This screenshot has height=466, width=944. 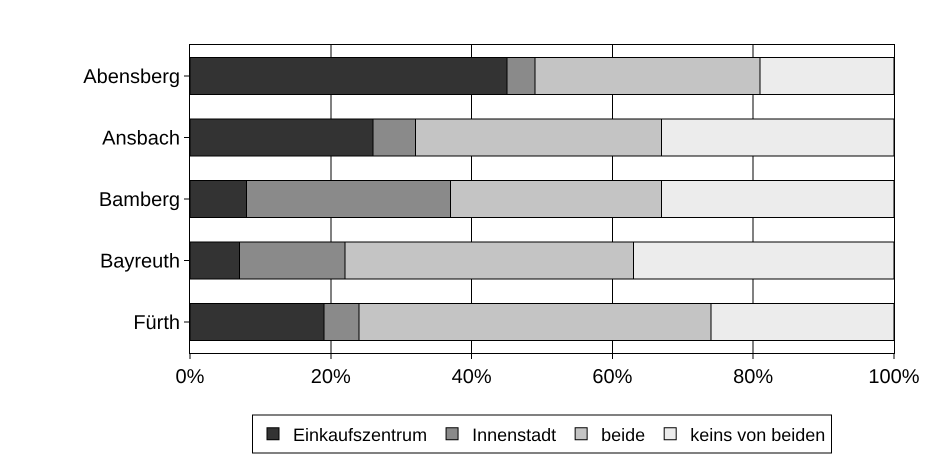 I want to click on legend-label: beide, so click(x=623, y=434).